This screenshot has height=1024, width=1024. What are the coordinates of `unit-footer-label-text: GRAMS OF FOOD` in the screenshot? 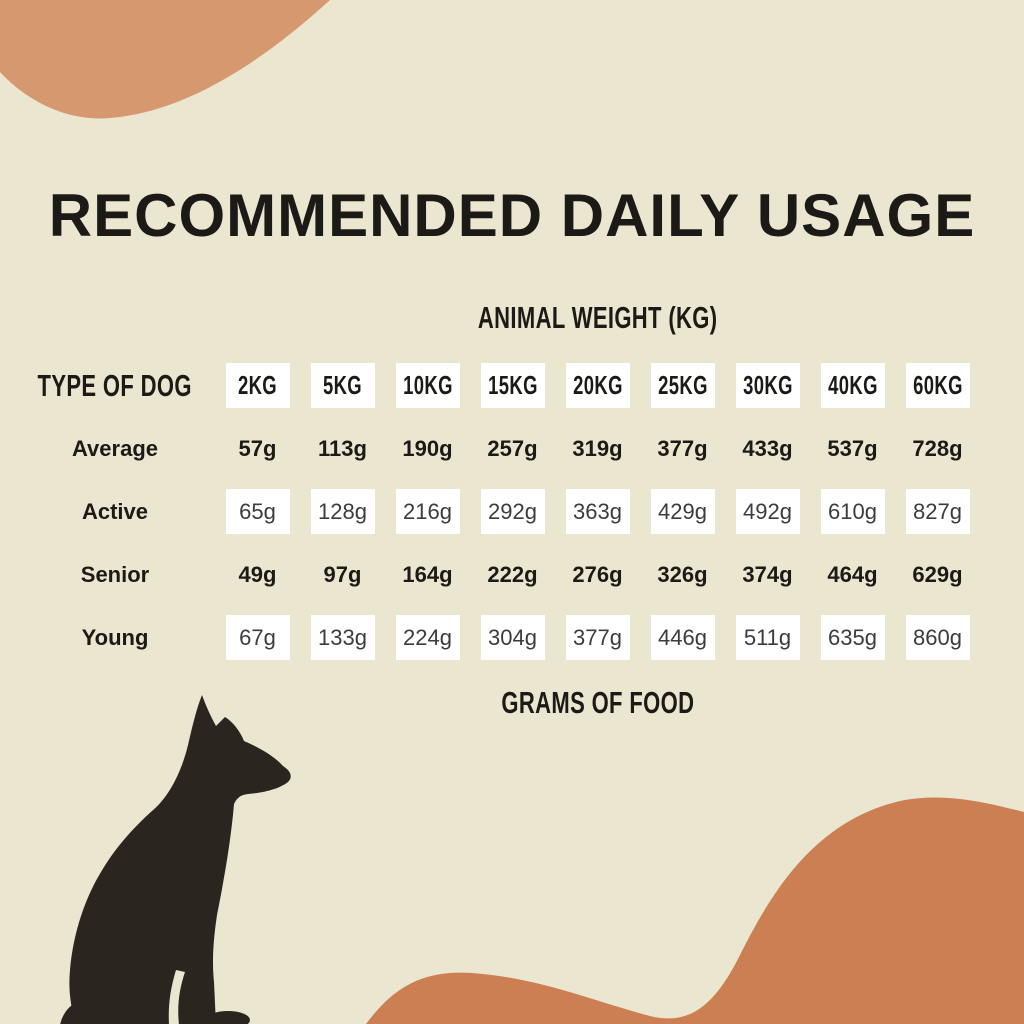 It's located at (597, 702).